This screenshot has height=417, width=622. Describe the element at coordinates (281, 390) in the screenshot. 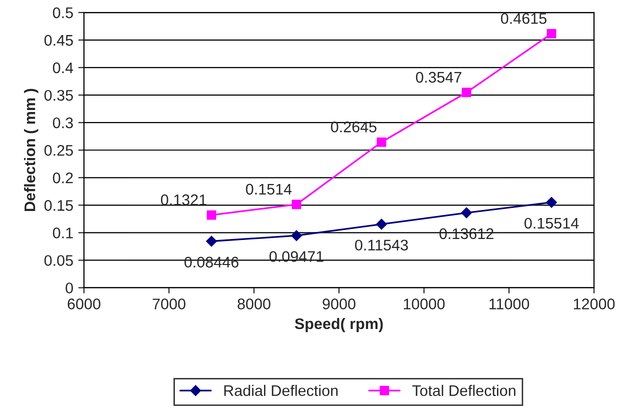

I see `legend-label: Radial Deflection` at that location.